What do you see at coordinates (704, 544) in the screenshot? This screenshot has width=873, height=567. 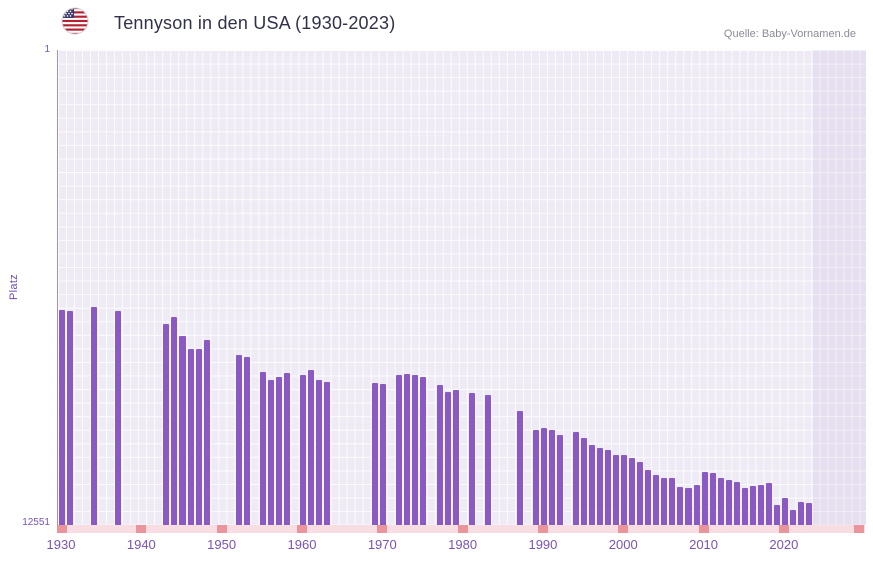 I see `x-tick-label: 2010` at bounding box center [704, 544].